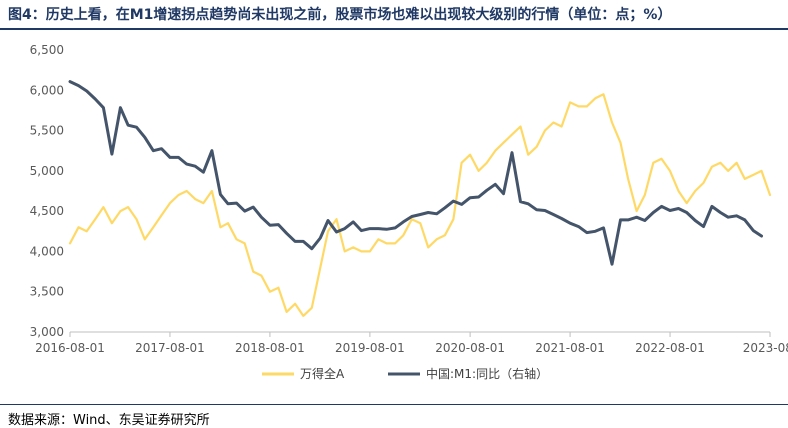 Image resolution: width=788 pixels, height=428 pixels. I want to click on source-note: 数据来源：Wind、东吴证券研究所, so click(109, 420).